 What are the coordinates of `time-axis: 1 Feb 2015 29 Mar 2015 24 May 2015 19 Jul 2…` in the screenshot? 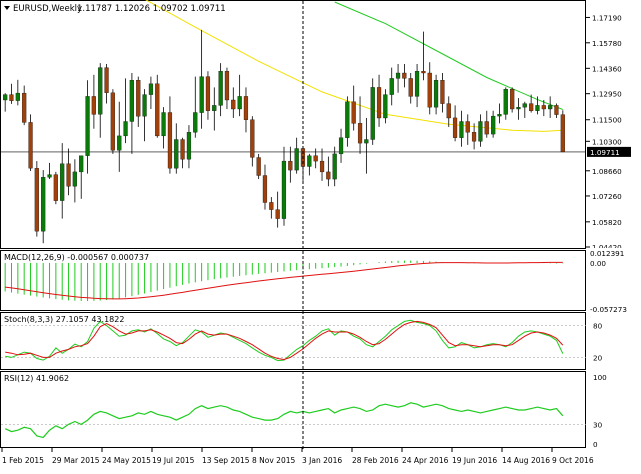 It's located at (297, 456).